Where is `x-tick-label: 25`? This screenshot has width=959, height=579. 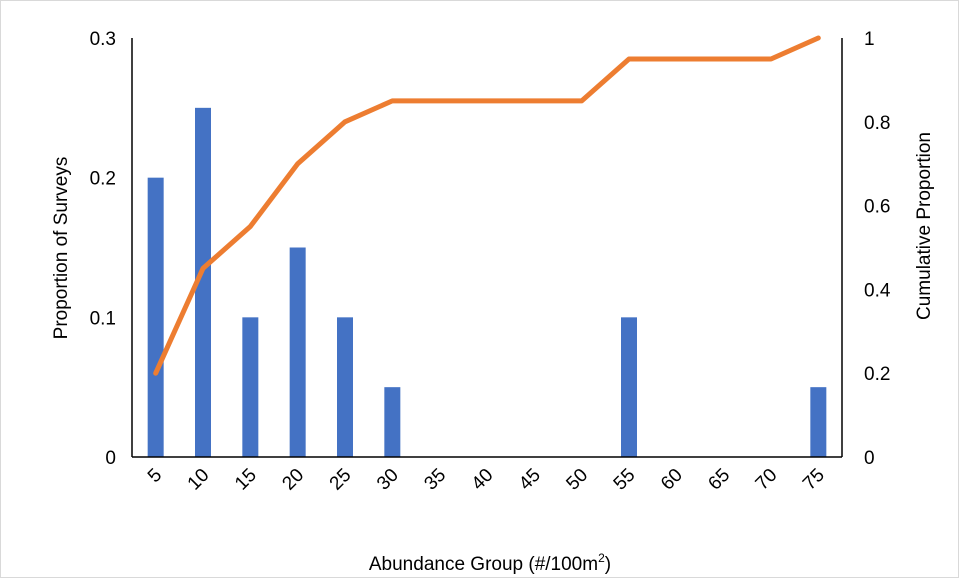 x-tick-label: 25 is located at coordinates (341, 480).